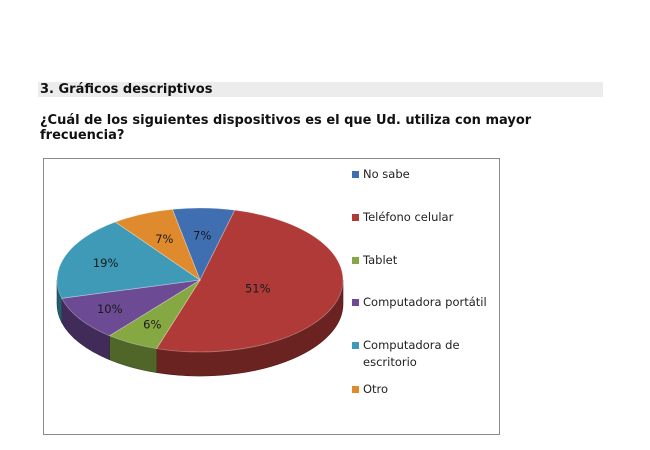 The width and height of the screenshot is (650, 450). I want to click on pie-slice-computadora-de-escritorio, so click(129, 260).